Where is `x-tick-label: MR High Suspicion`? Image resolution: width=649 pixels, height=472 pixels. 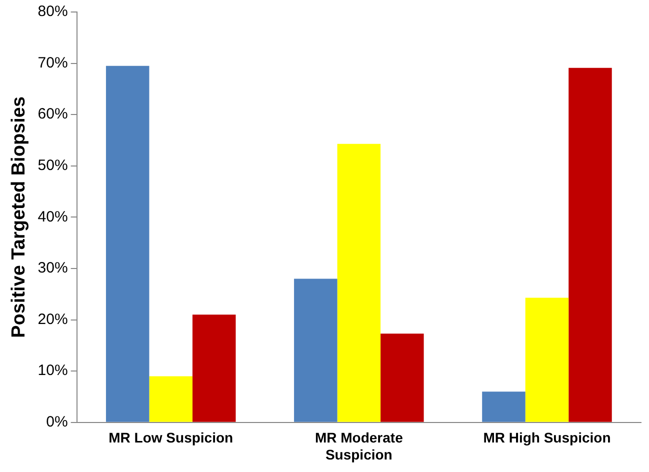
x-tick-label: MR High Suspicion is located at coordinates (547, 438).